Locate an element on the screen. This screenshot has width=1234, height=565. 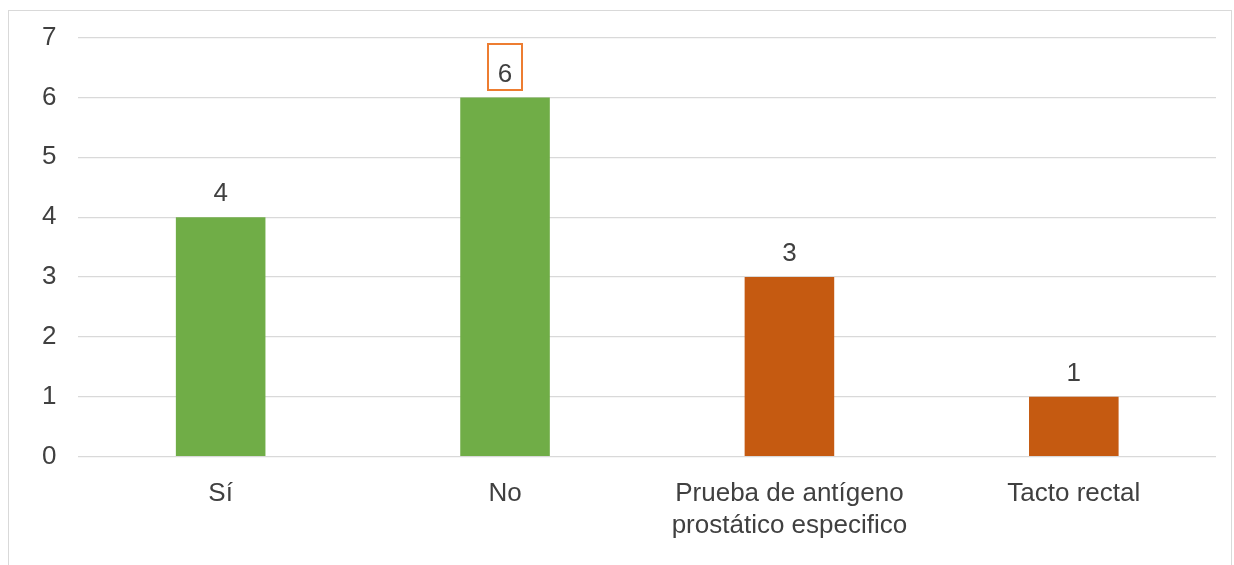
x-tick-label: Tacto rectal is located at coordinates (1074, 492).